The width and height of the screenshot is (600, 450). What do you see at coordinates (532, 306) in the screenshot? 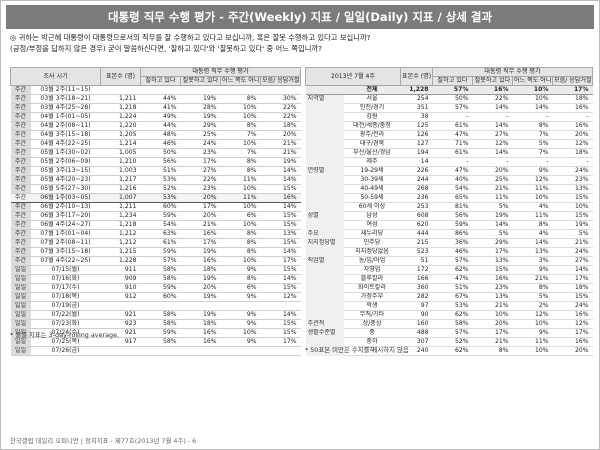
I see `row-neither: 2%` at bounding box center [532, 306].